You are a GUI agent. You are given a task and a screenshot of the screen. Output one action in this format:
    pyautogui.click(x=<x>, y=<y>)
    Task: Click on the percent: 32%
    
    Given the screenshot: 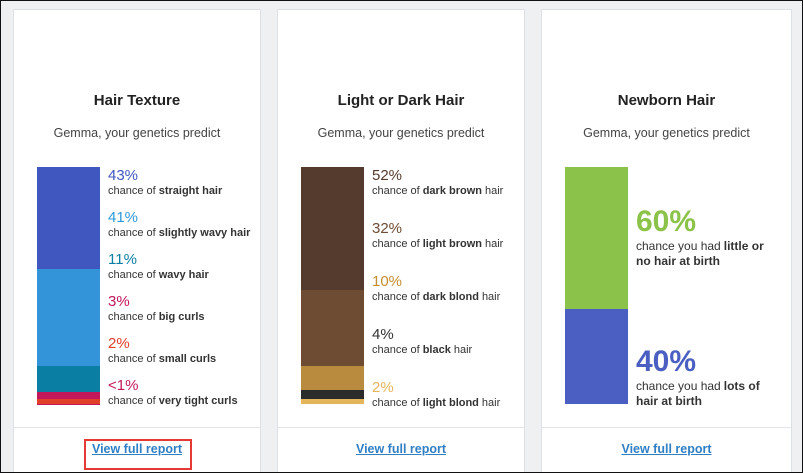 What is the action you would take?
    pyautogui.click(x=387, y=228)
    